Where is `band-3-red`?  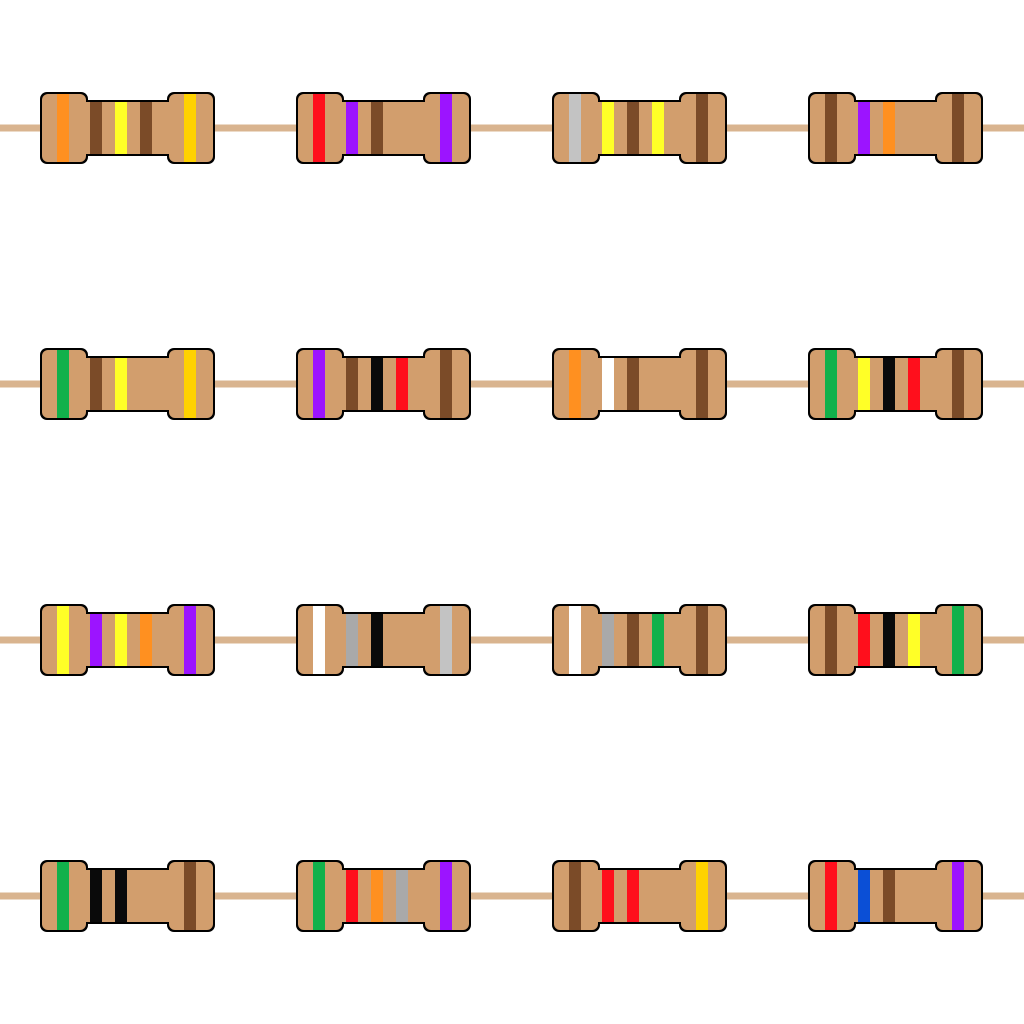
band-3-red is located at coordinates (633, 896).